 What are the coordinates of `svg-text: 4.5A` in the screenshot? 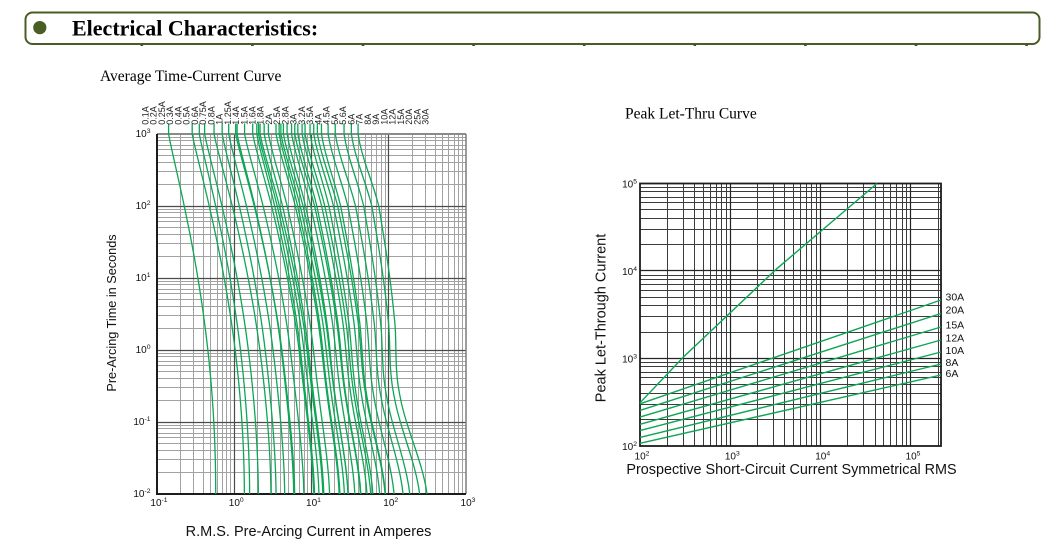 It's located at (327, 115).